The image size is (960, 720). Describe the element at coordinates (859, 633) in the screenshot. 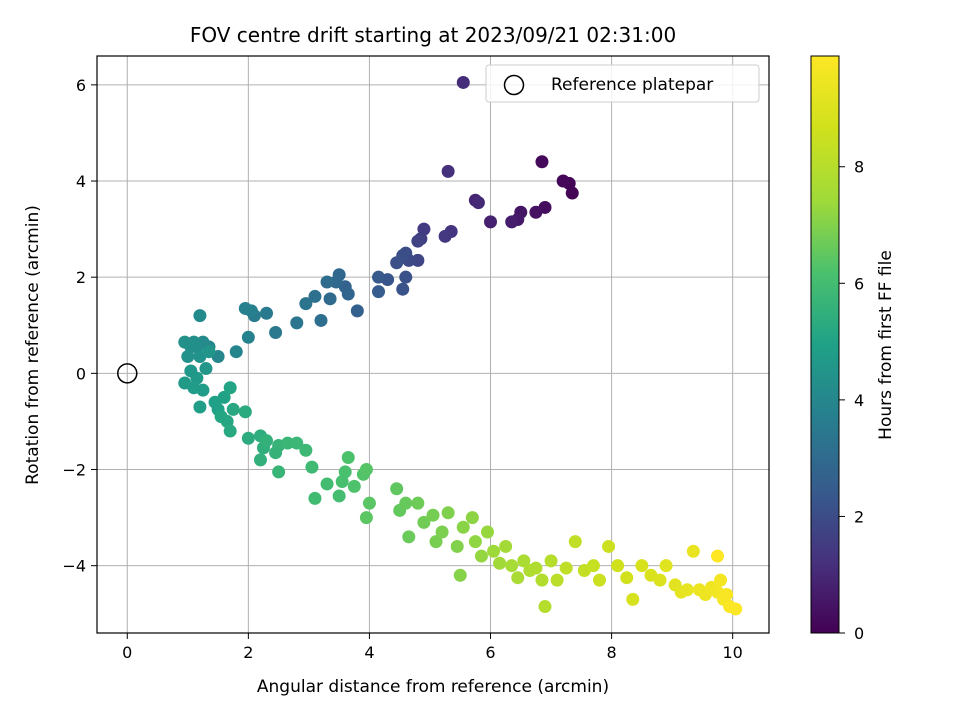

I see `colorbar-tick-label: 0` at that location.